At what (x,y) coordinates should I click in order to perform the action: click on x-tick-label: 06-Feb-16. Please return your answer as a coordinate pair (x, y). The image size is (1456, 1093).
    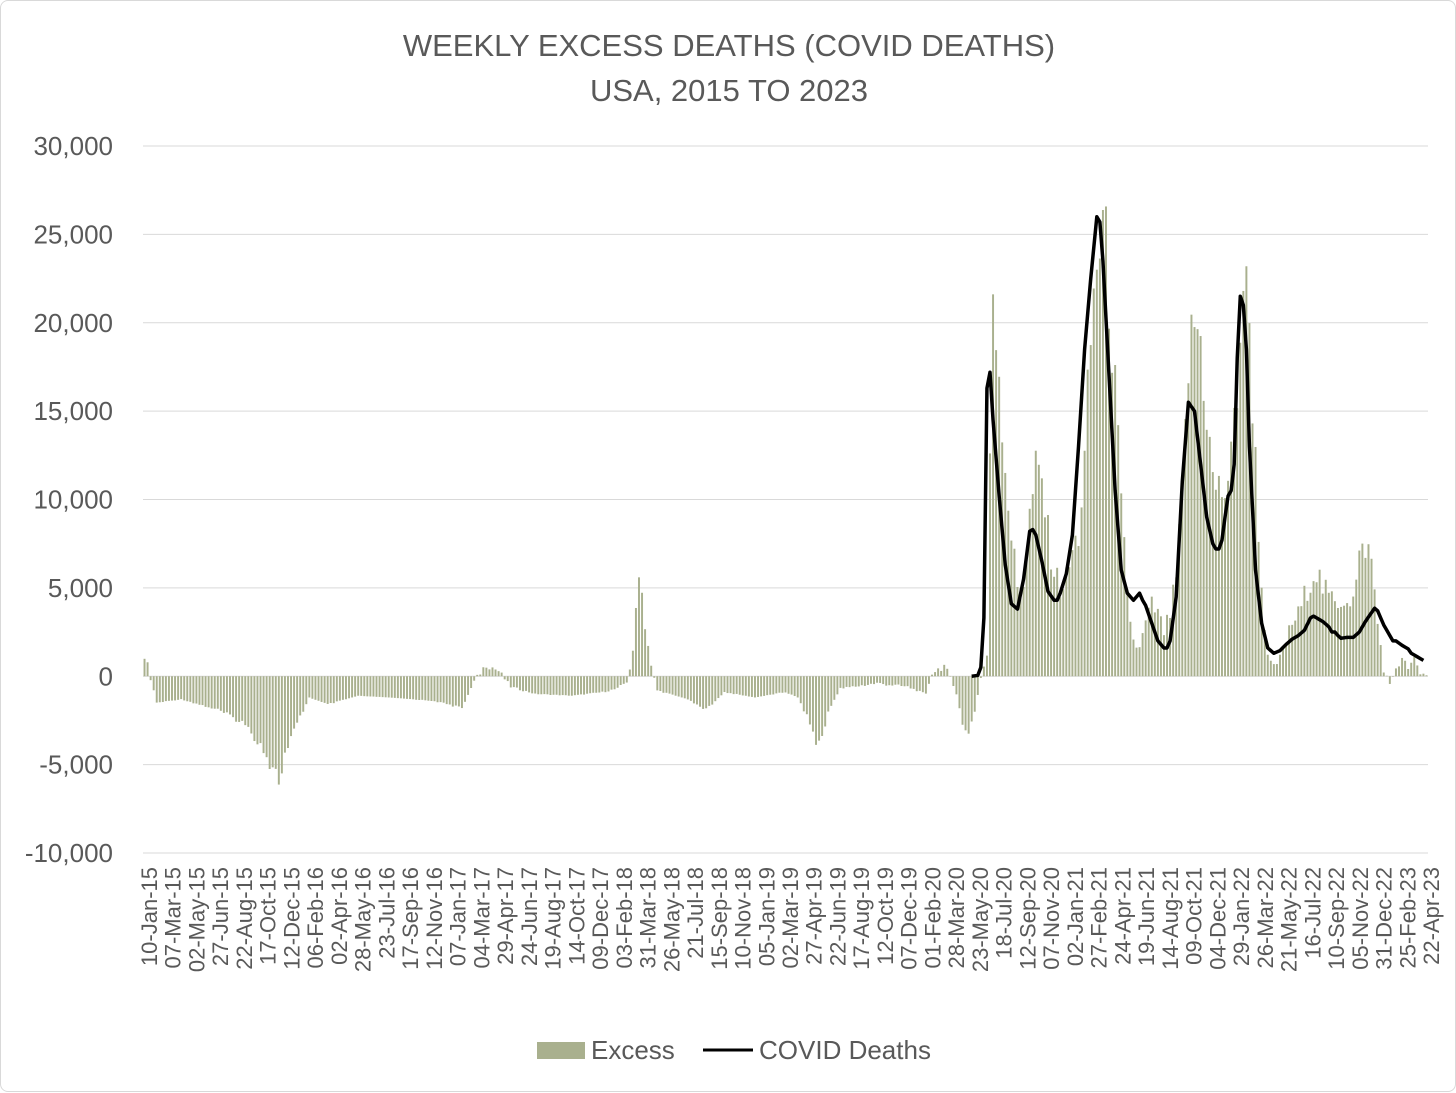
    Looking at the image, I should click on (315, 918).